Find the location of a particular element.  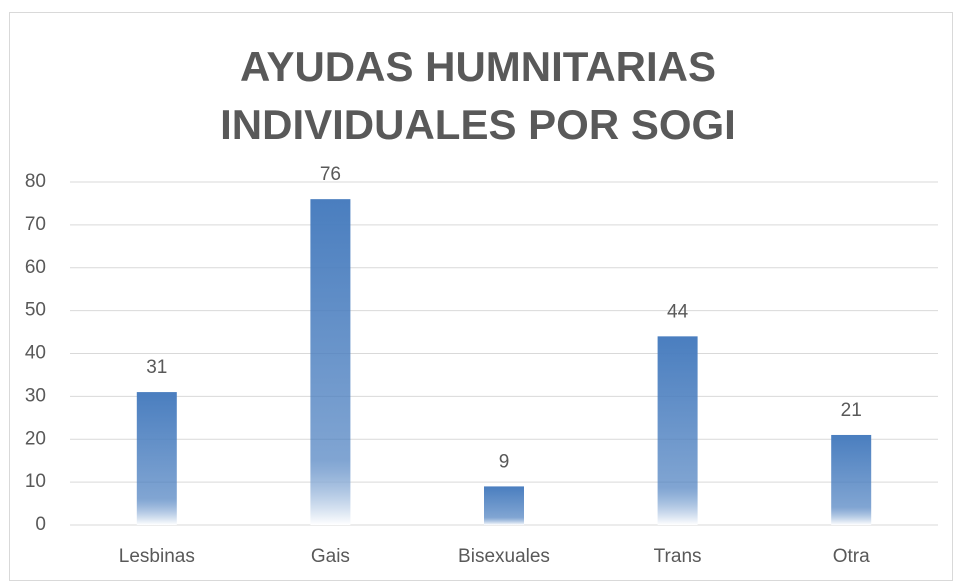

y-tick-label: 0 is located at coordinates (40, 524).